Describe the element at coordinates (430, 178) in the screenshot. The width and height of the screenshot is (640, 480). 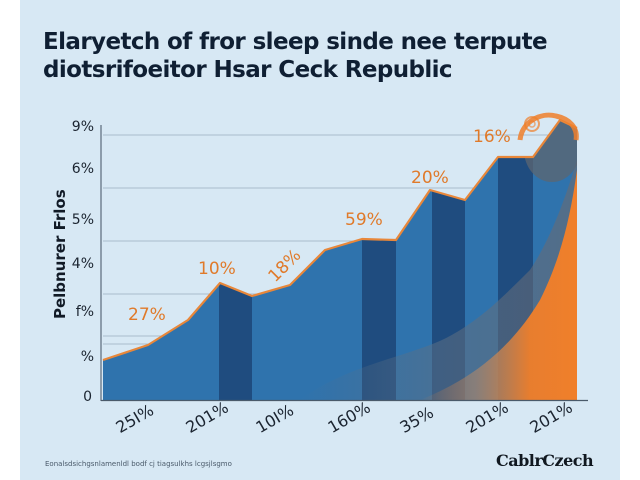
I see `data-label: 20%` at that location.